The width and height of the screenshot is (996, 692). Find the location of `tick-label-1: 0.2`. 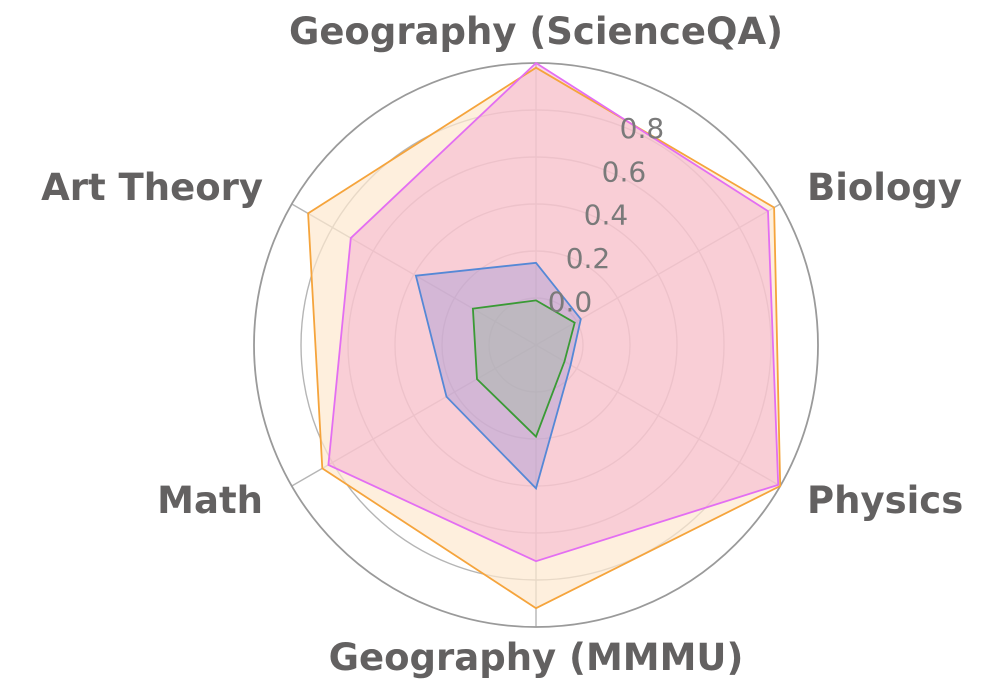

tick-label-1: 0.2 is located at coordinates (588, 258).